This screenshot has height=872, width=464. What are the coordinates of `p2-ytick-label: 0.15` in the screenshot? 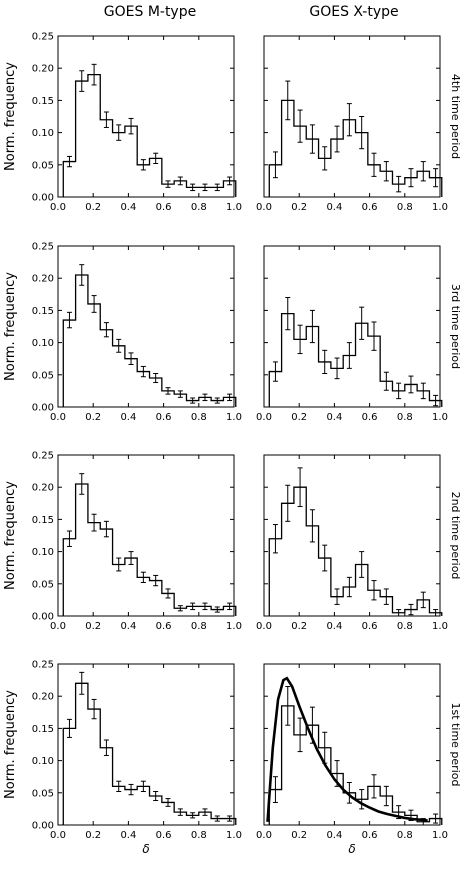 It's located at (43, 311).